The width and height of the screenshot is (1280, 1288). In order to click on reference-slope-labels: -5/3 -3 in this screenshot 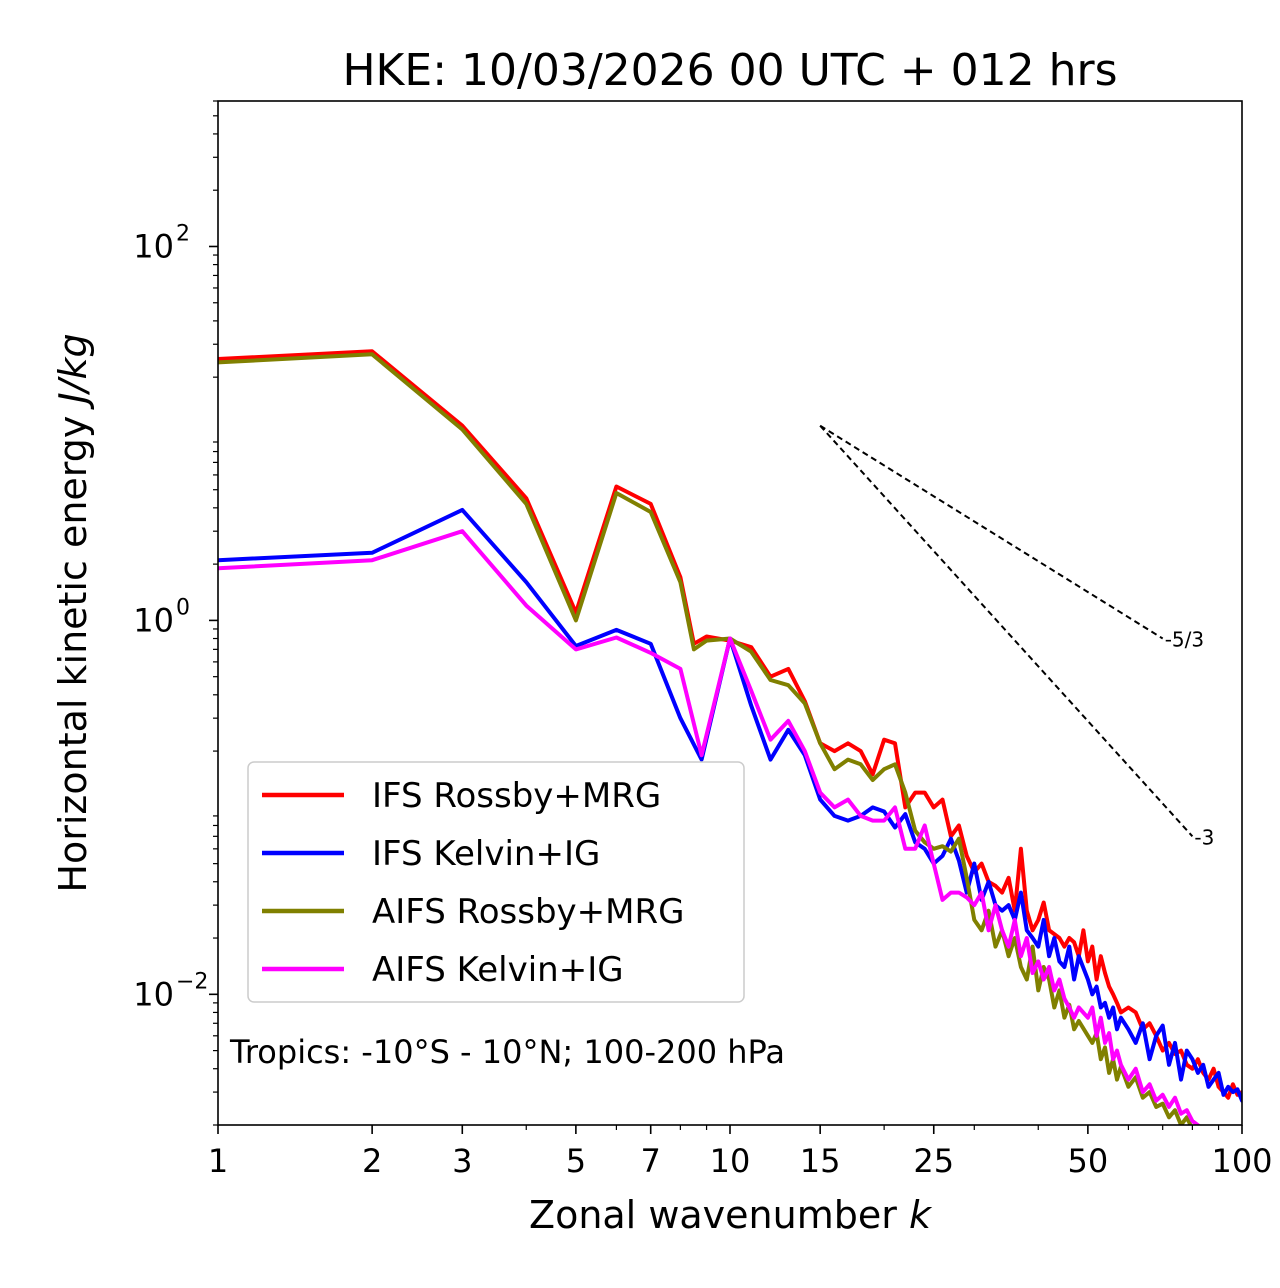, I will do `click(1190, 739)`.